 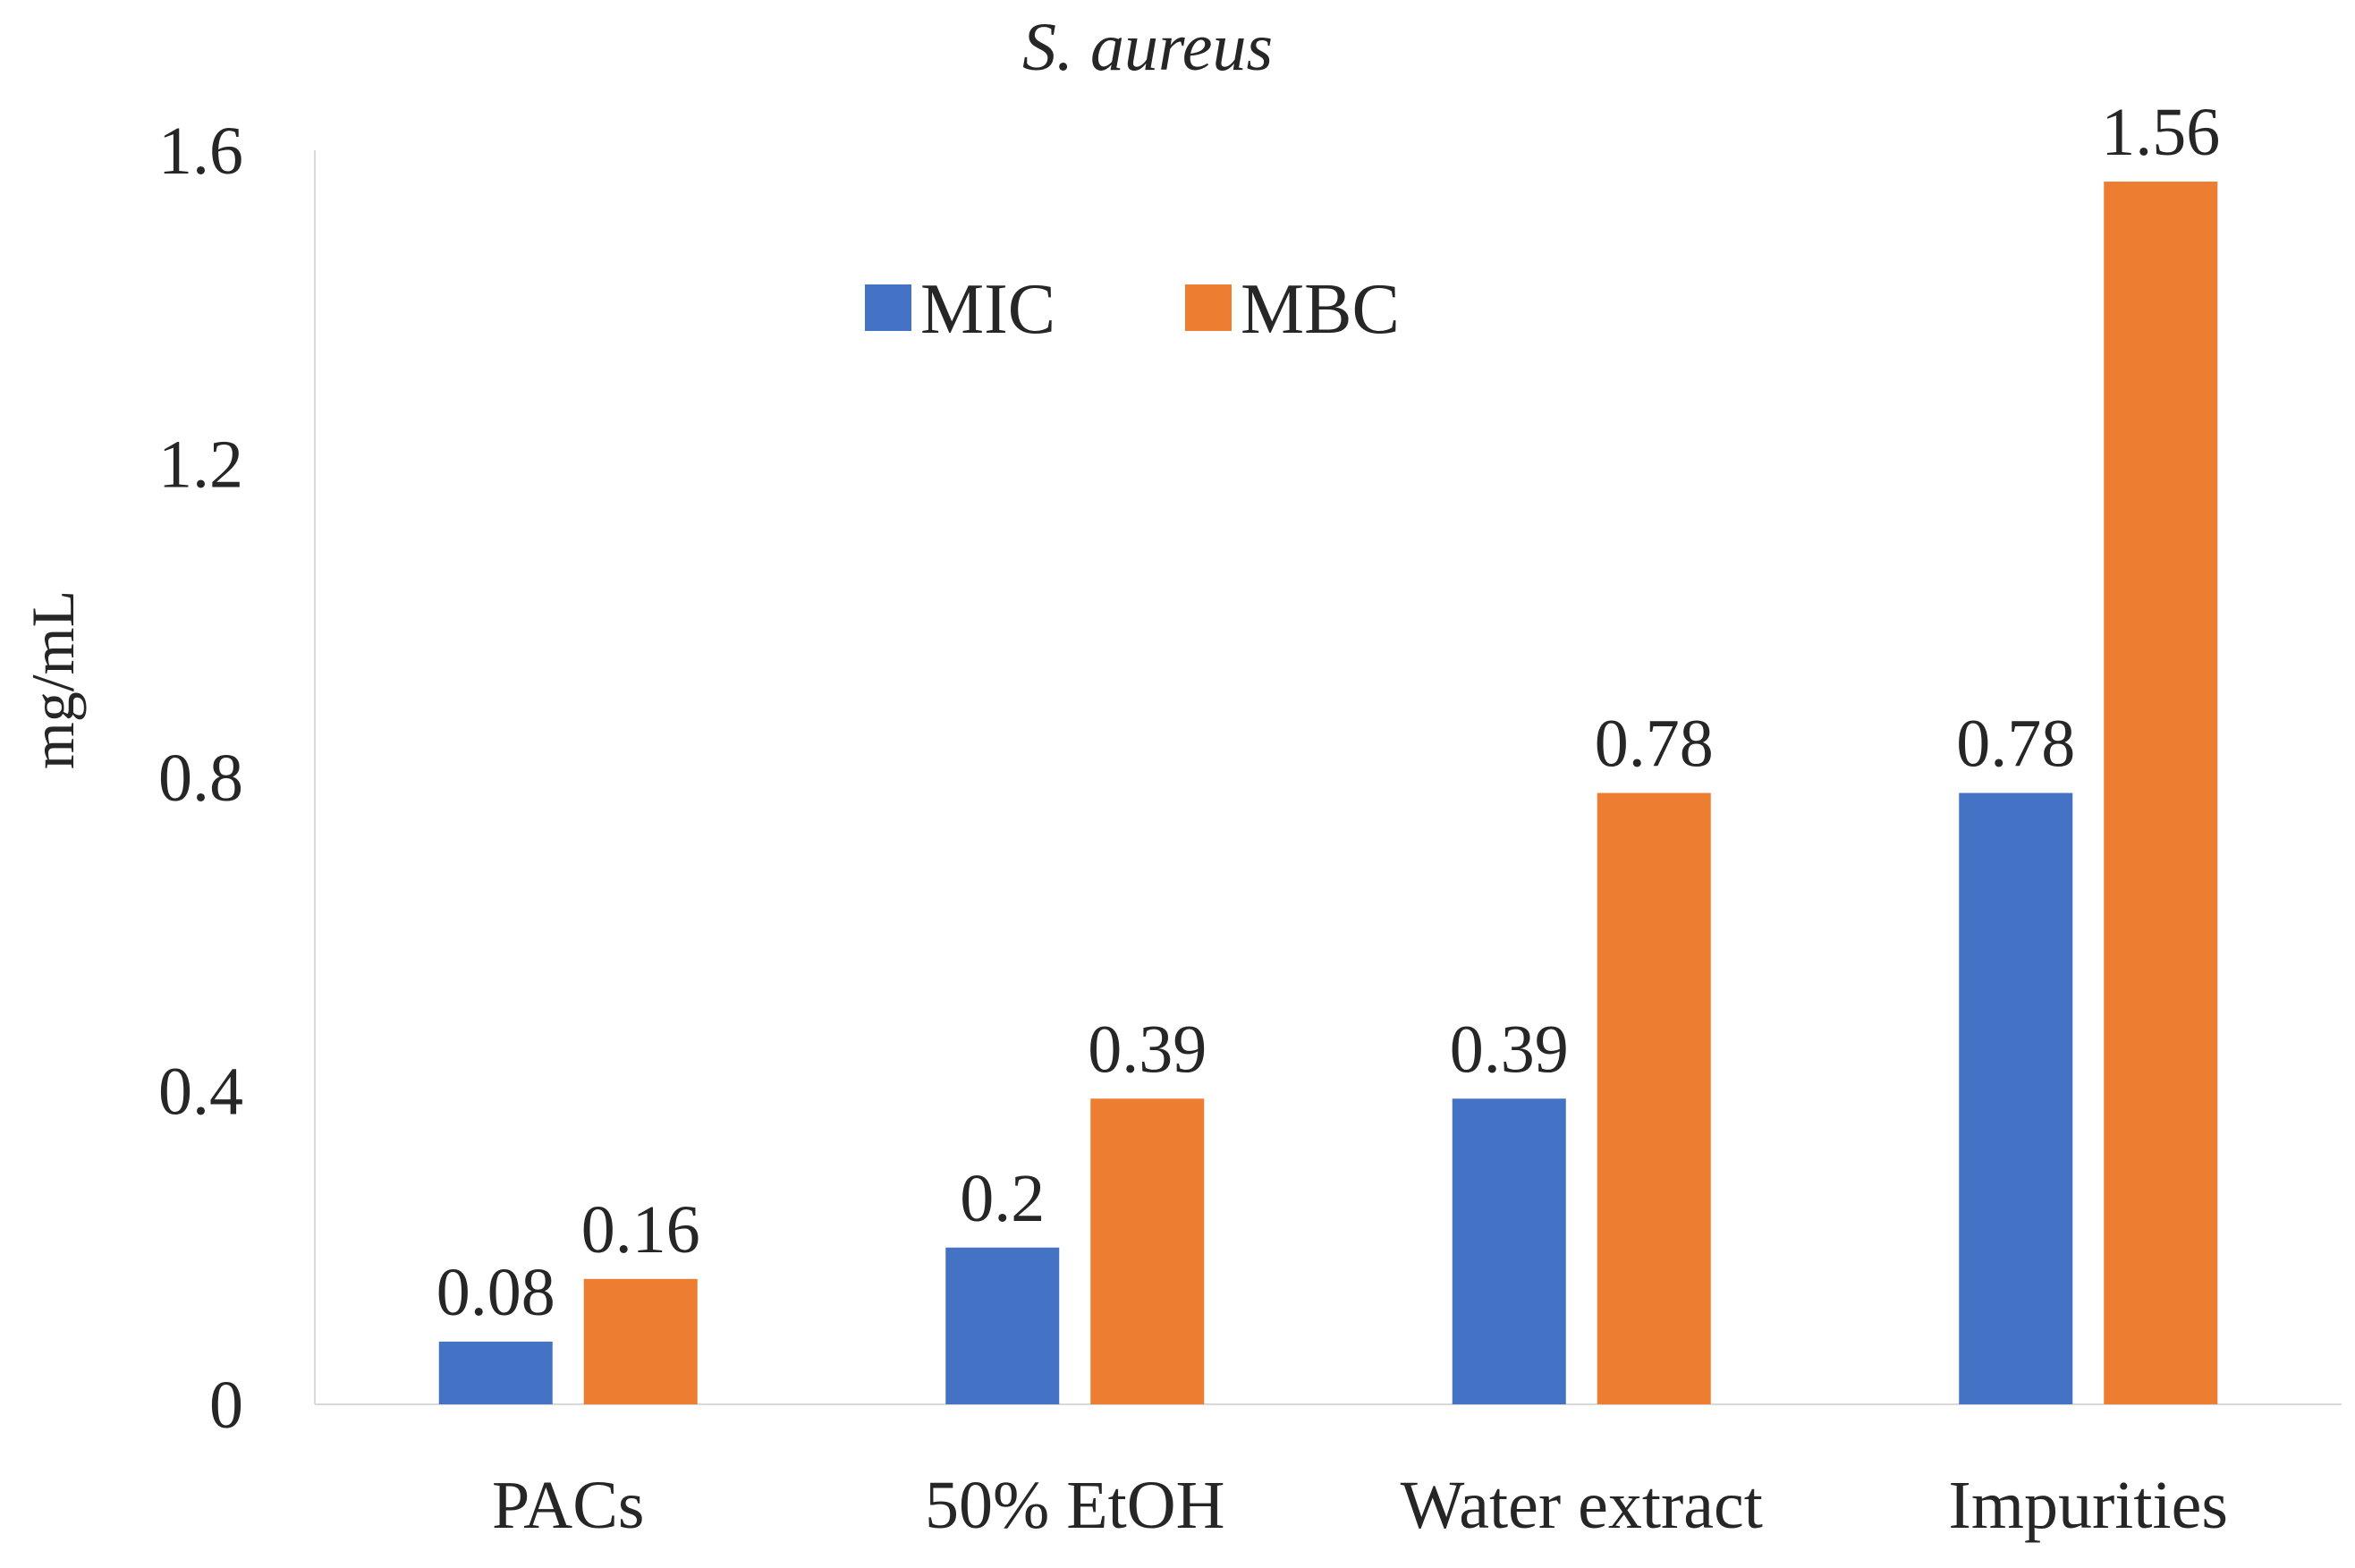 What do you see at coordinates (888, 307) in the screenshot?
I see `legend-swatch-mic` at bounding box center [888, 307].